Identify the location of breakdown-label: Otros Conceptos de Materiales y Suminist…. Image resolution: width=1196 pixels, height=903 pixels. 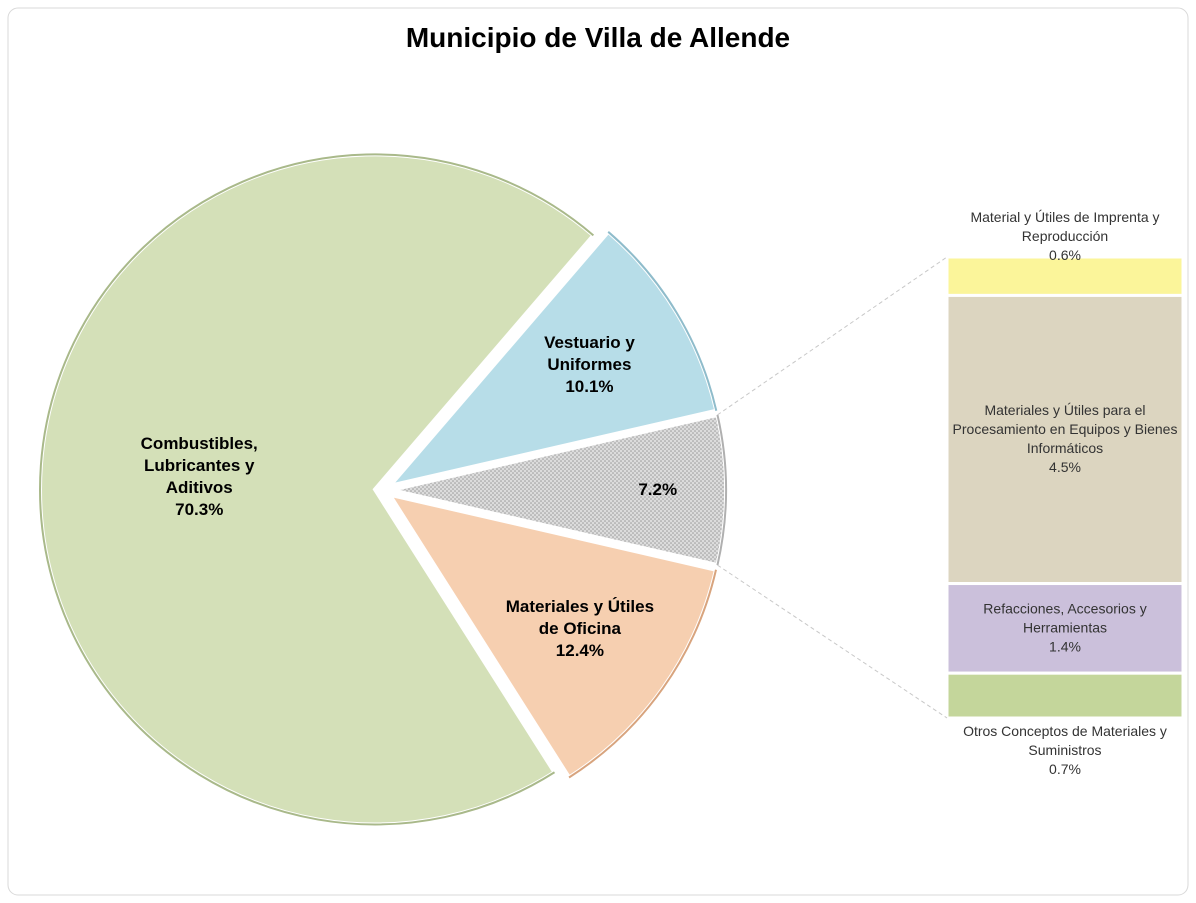
(1065, 750).